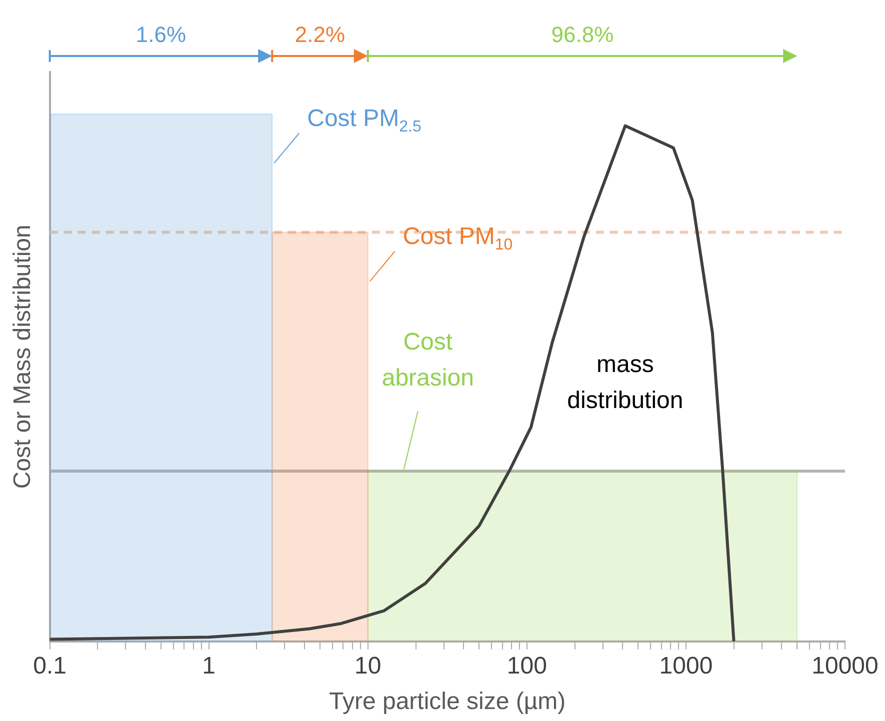 The height and width of the screenshot is (721, 885). Describe the element at coordinates (526, 666) in the screenshot. I see `x-tick-label: 100` at that location.